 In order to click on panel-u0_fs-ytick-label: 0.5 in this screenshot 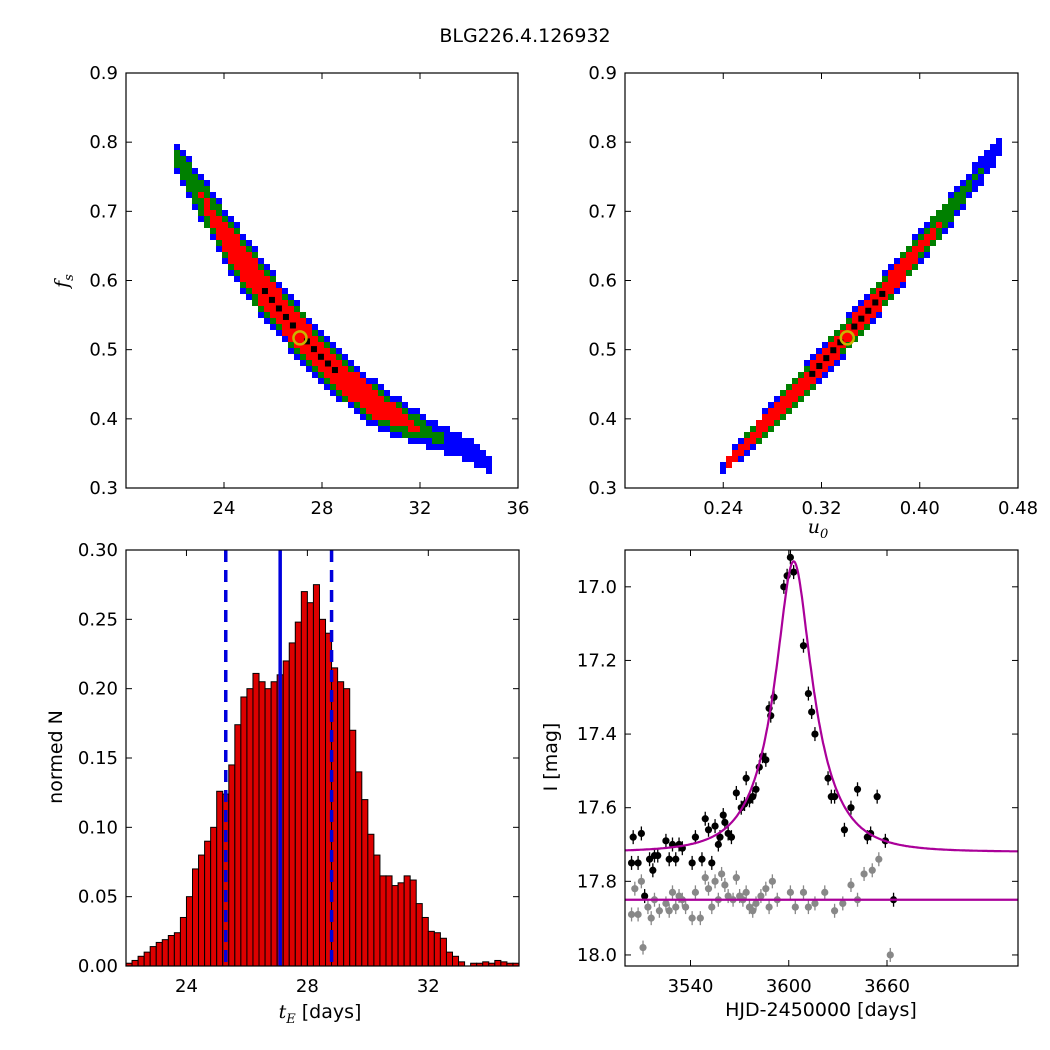, I will do `click(602, 350)`.